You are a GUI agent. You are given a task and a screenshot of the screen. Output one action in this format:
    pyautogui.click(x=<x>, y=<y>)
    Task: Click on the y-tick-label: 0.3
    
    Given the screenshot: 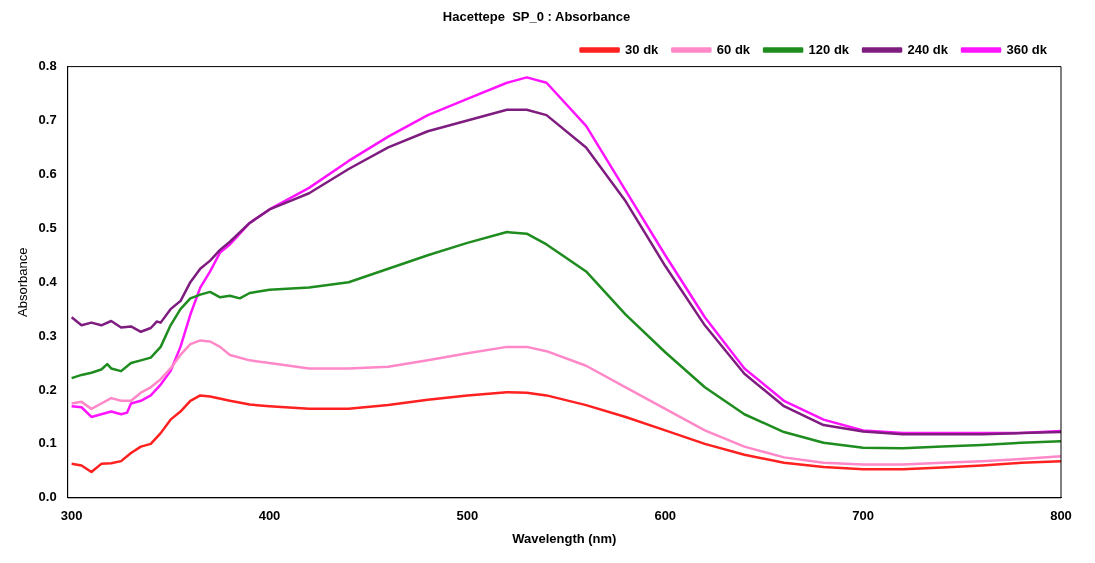 What is the action you would take?
    pyautogui.click(x=47, y=335)
    